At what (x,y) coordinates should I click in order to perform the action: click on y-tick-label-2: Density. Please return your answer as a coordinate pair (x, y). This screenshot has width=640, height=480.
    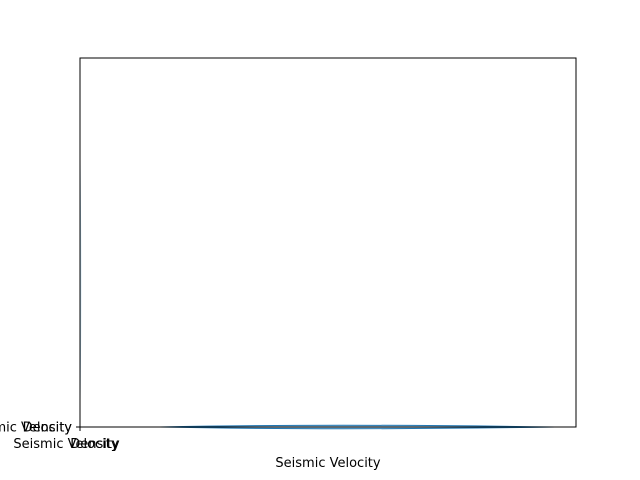
    Looking at the image, I should click on (48, 428).